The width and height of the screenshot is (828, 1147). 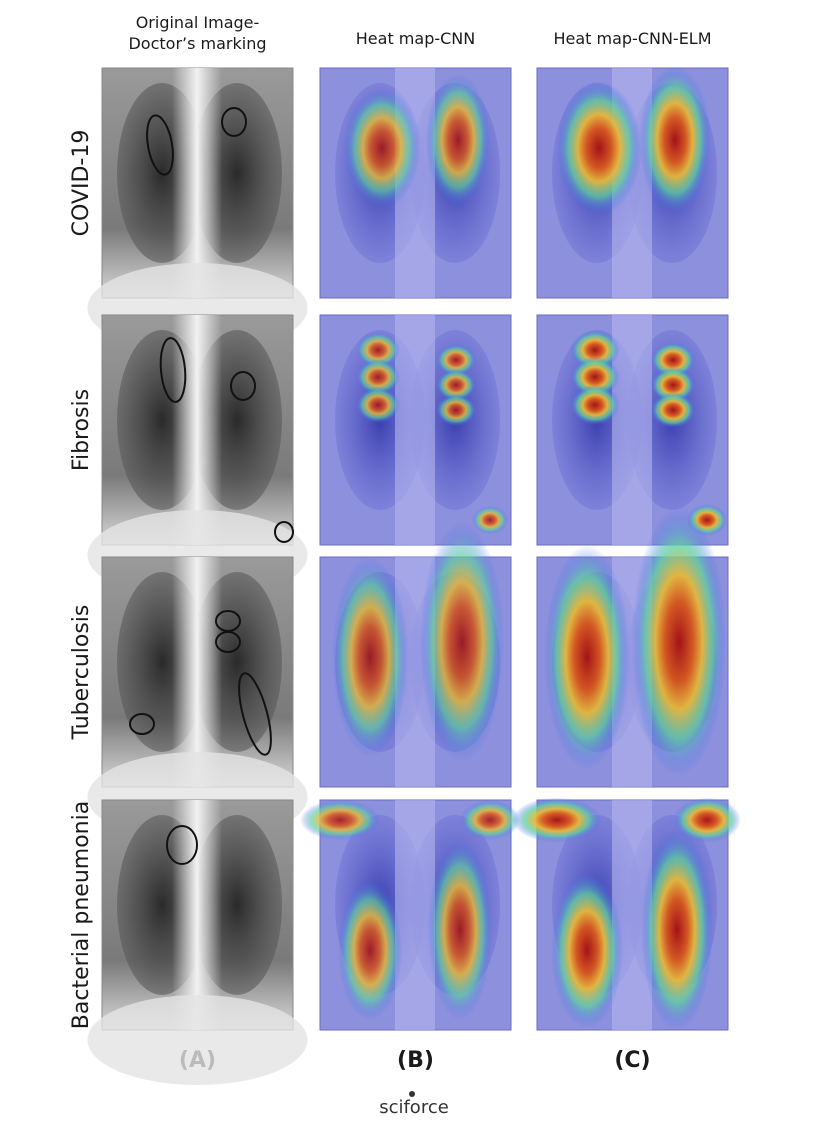 I want to click on column-header: Original Image-, so click(x=198, y=22).